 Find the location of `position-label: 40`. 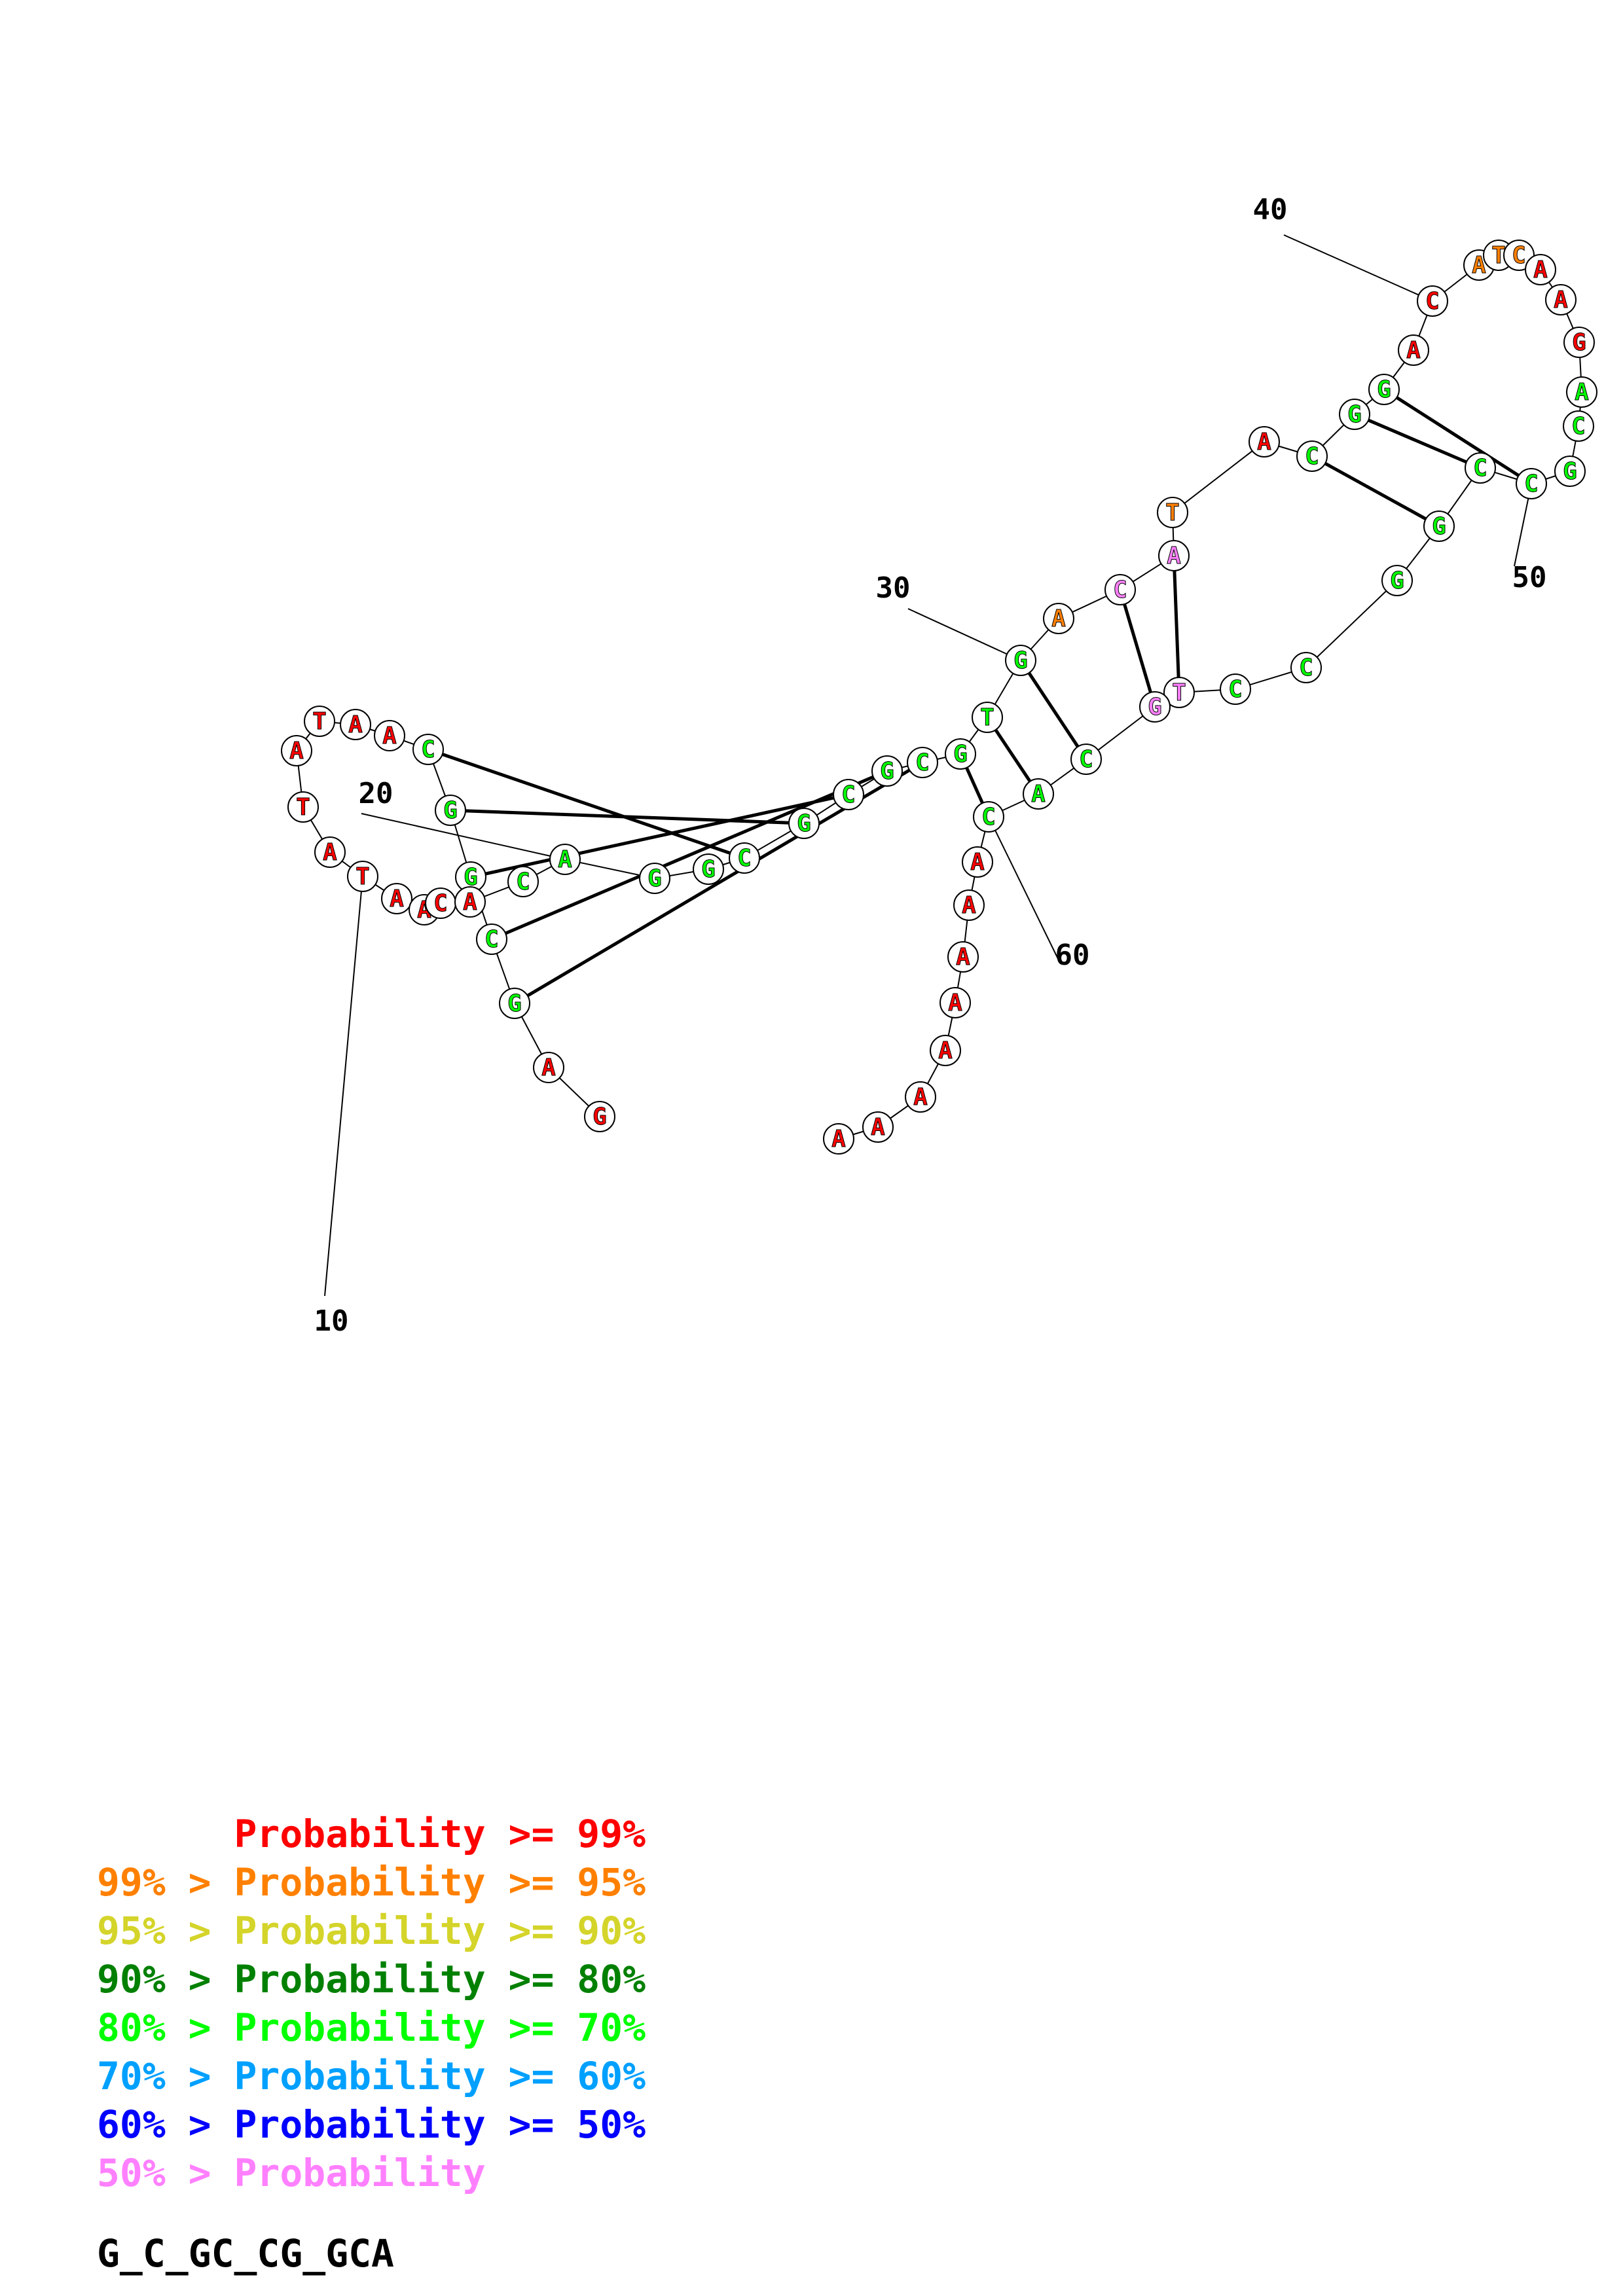

position-label: 40 is located at coordinates (1270, 210).